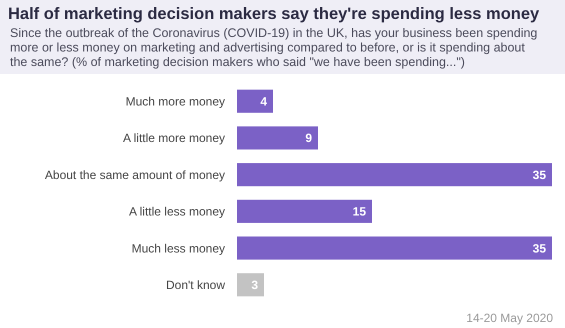  I want to click on y-tick-label: Much less money, so click(178, 248).